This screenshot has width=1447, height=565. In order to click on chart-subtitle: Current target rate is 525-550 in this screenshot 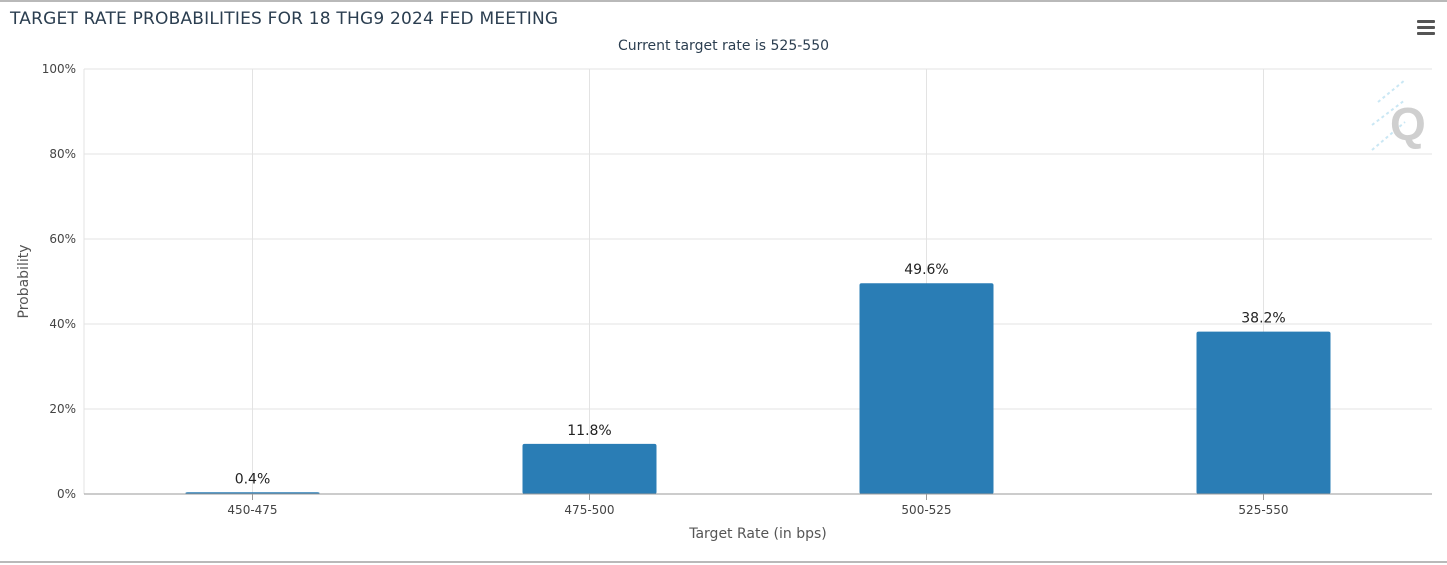, I will do `click(723, 46)`.